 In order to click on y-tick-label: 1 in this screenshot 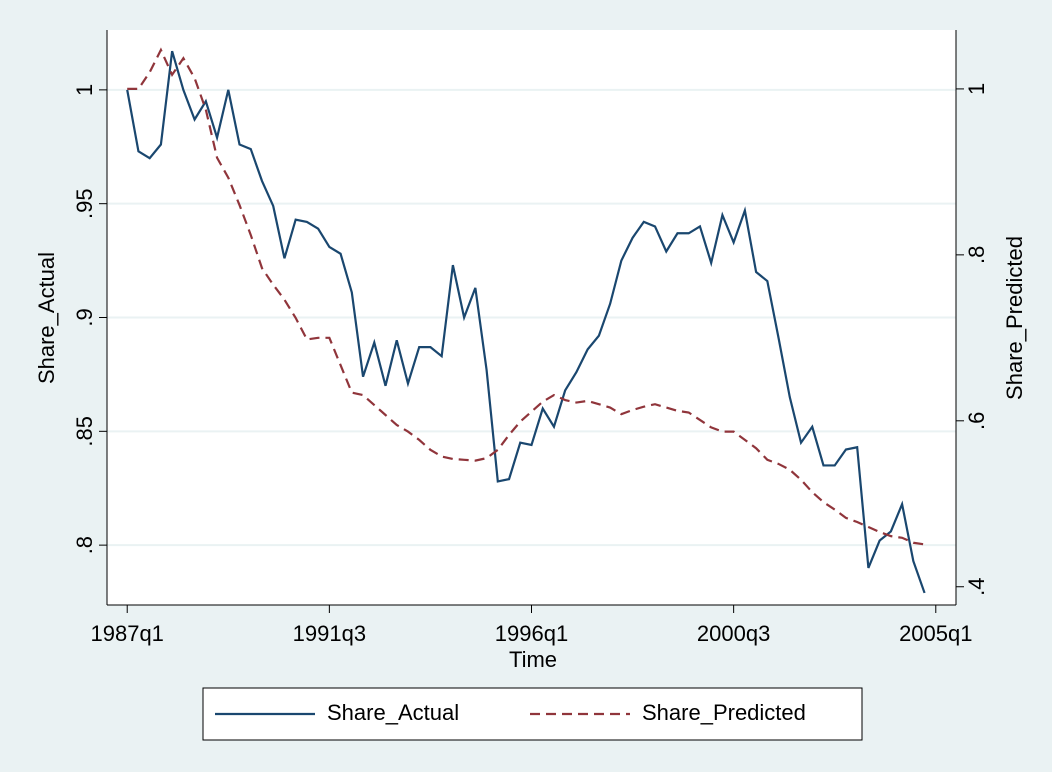, I will do `click(84, 90)`.